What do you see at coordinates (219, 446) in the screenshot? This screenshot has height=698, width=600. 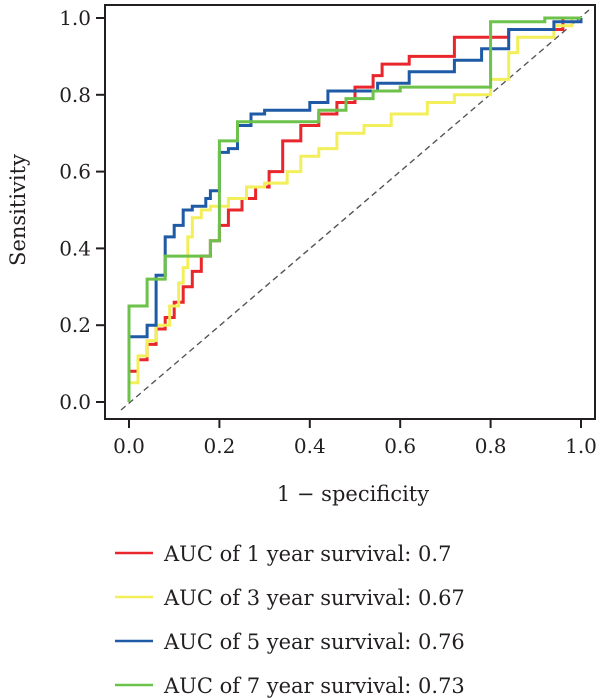 I see `x-tick-label: 0.2` at bounding box center [219, 446].